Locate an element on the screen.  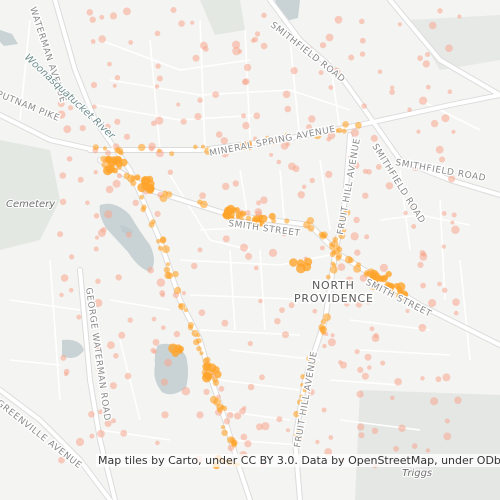
road-label-smithfield-top: SMITHFIELD ROAD is located at coordinates (307, 52).